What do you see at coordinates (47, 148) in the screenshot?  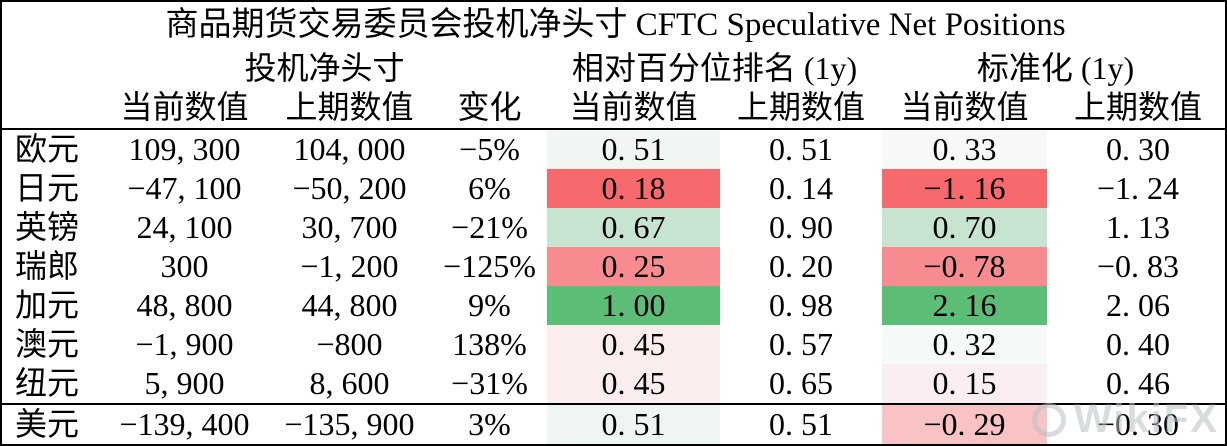 I see `currency-label: 欧元` at bounding box center [47, 148].